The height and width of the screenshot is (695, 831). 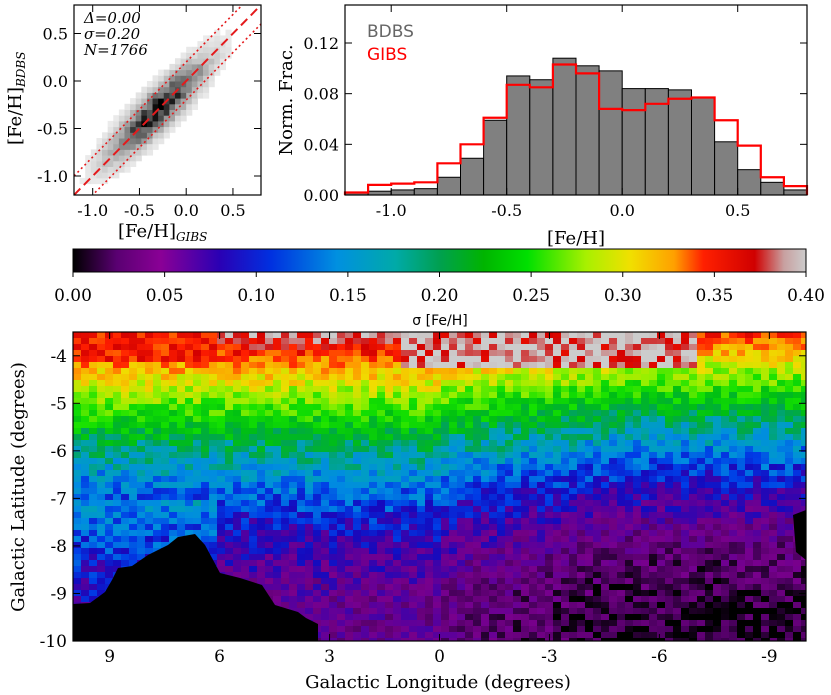 What do you see at coordinates (162, 232) in the screenshot?
I see `scatter-x-label: [Fe/H]GIBS` at bounding box center [162, 232].